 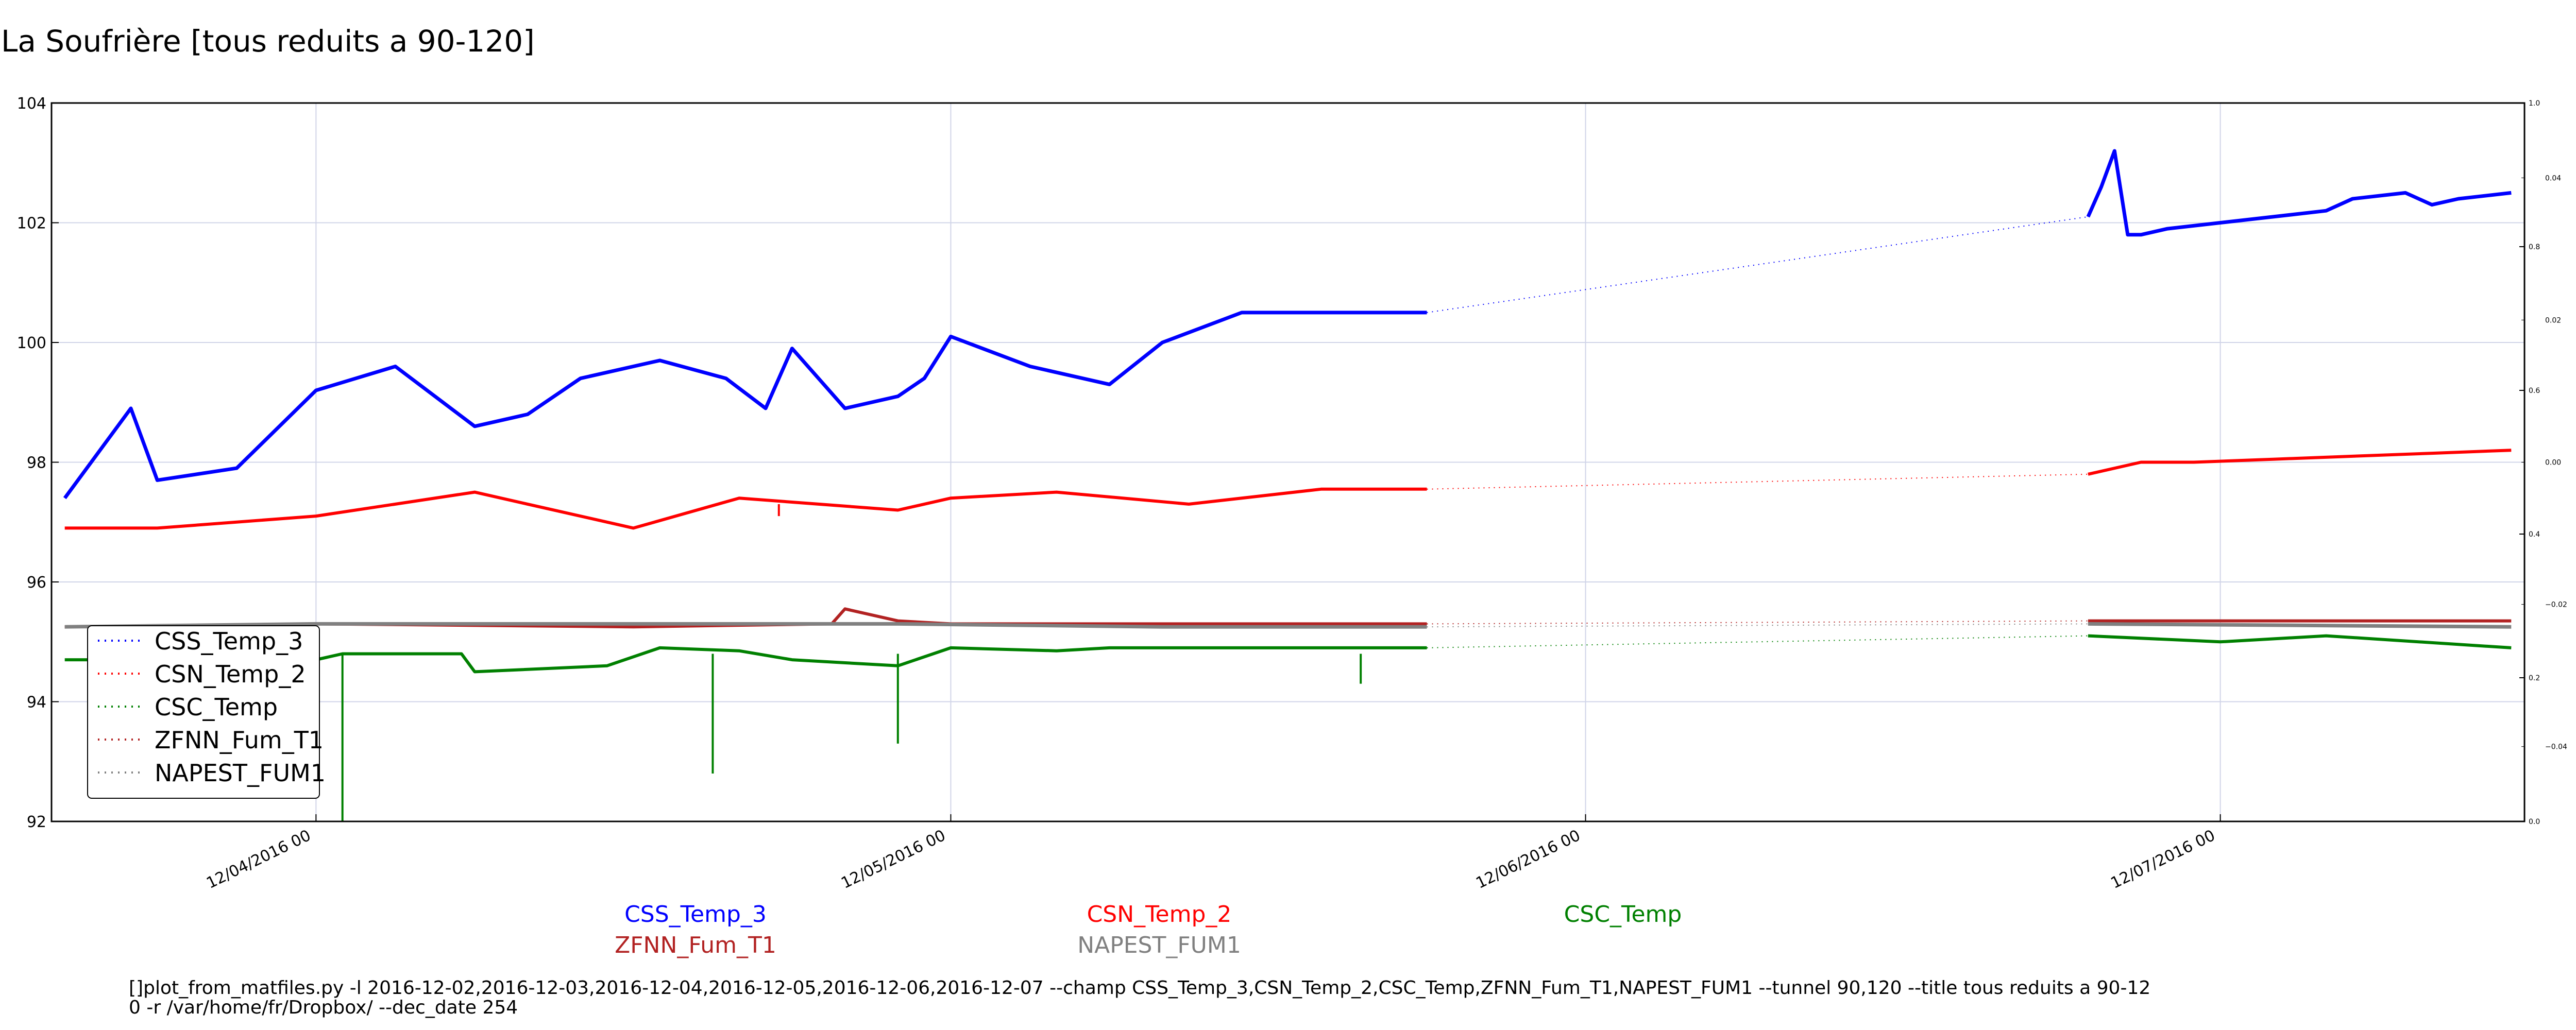 I want to click on right-tick-label: 0.4, so click(x=2534, y=534).